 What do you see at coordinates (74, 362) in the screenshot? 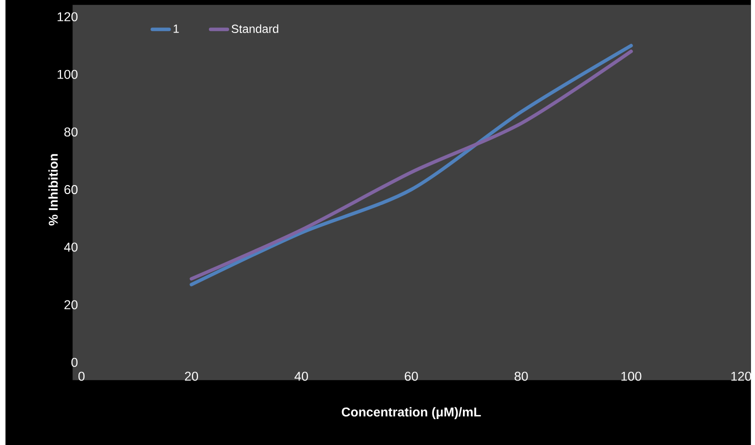
I see `y-tick-label: 0` at bounding box center [74, 362].